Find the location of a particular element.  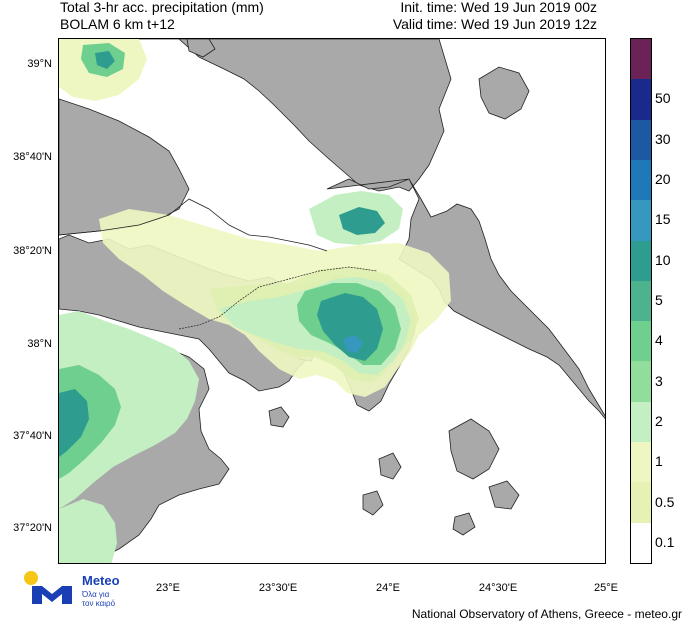

colorbar-legend is located at coordinates (641, 301).